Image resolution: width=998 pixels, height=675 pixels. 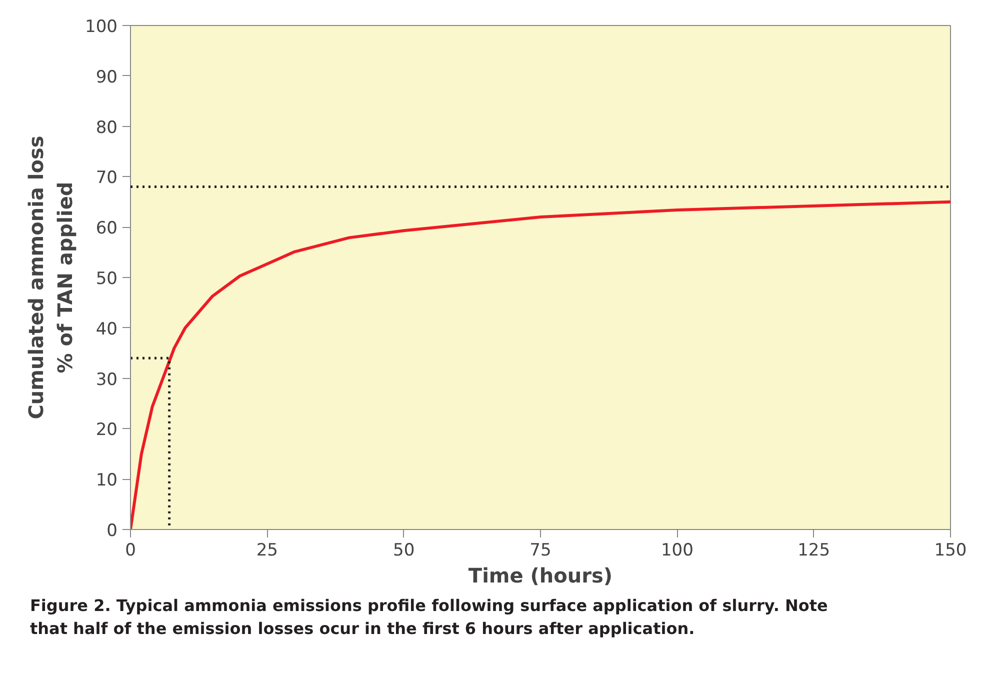 I want to click on caption: Figure 2. Typical ammonia emissions profile following surface application of slurry. Note that half of the emission losses ocur in the first 6 hours after application., so click(x=429, y=617).